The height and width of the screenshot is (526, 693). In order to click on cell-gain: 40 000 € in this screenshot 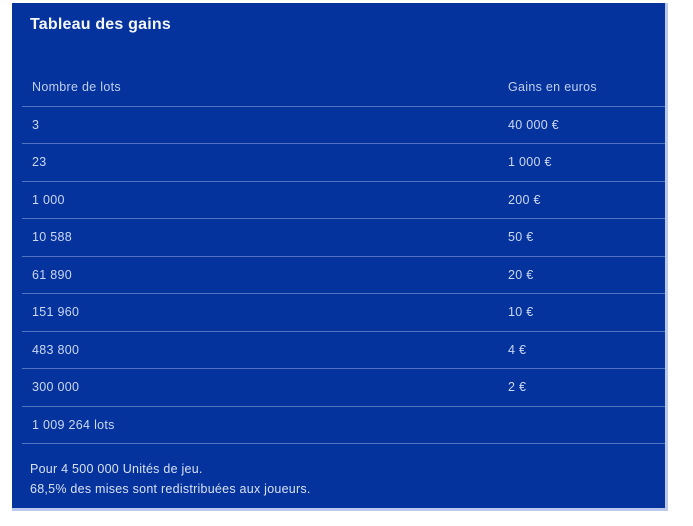, I will do `click(534, 124)`.